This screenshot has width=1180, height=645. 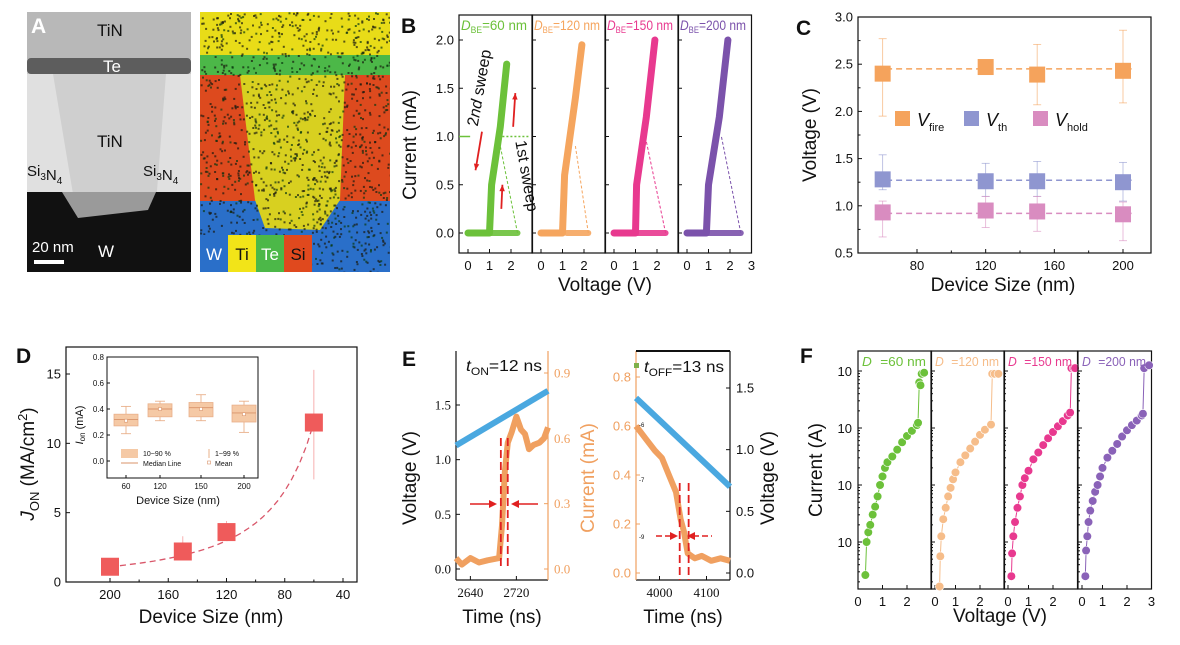 I want to click on y-axis-label: JON (MA/cm2), so click(x=28, y=464).